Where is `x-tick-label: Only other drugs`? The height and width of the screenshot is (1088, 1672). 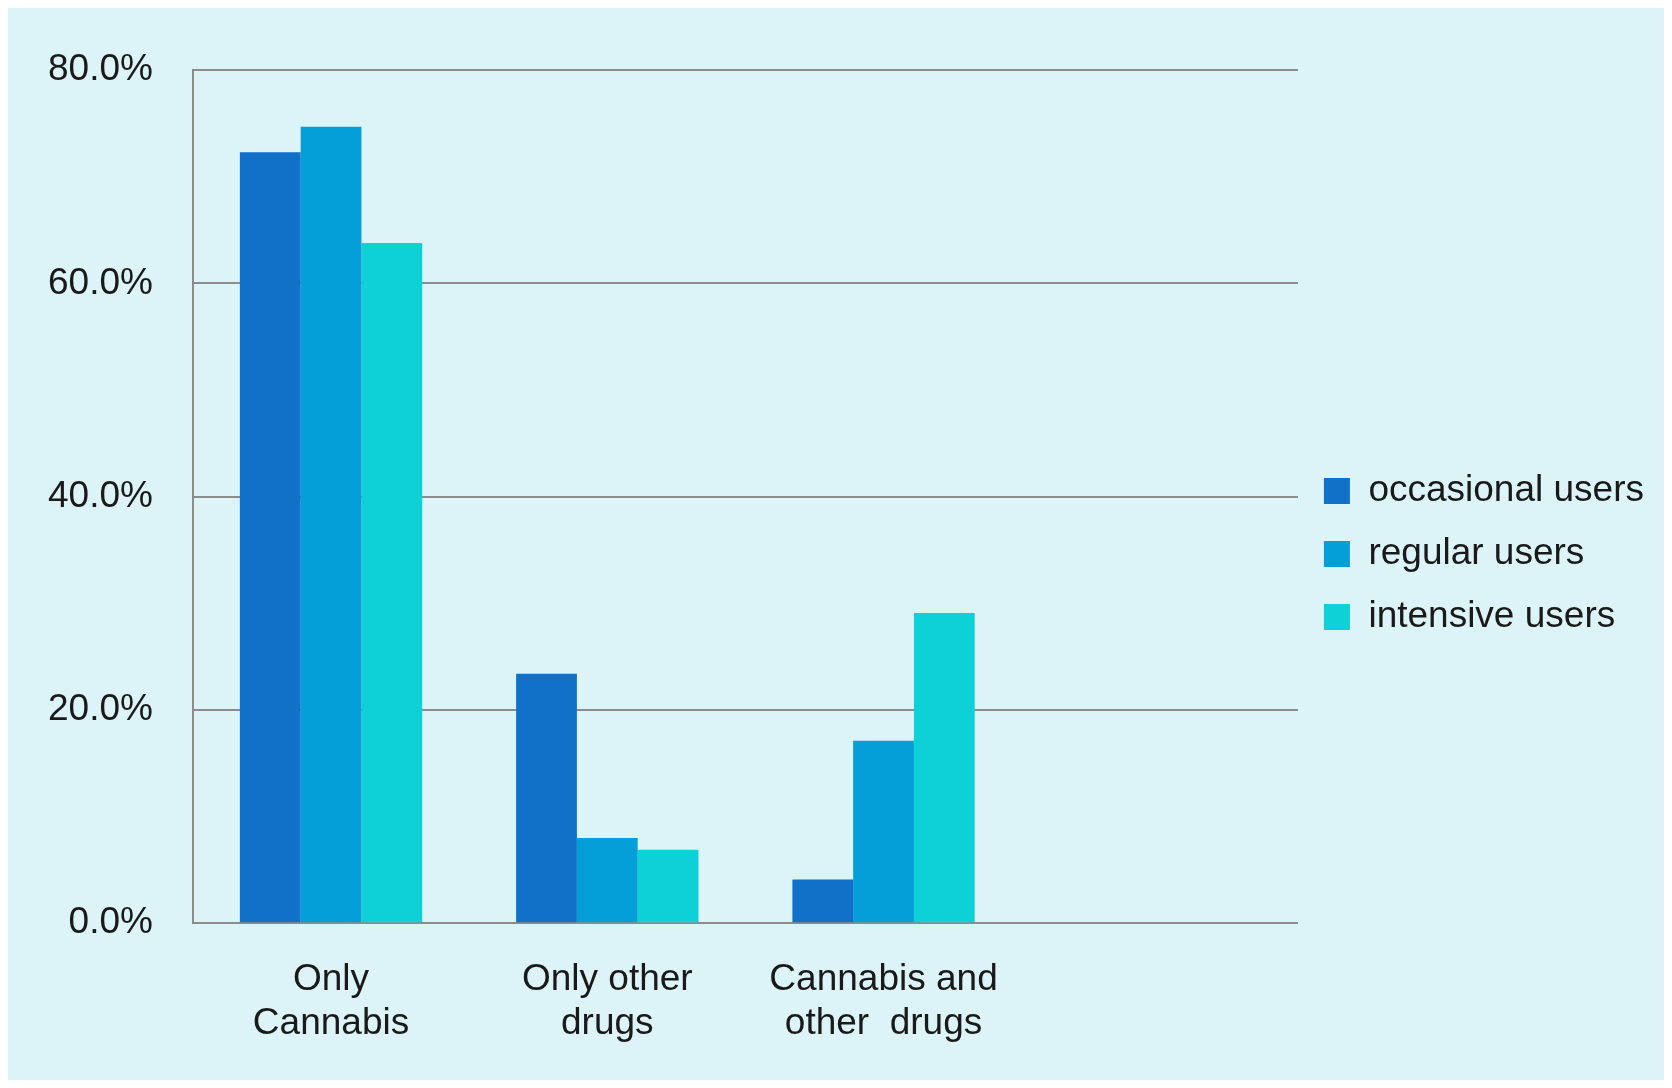
x-tick-label: Only other drugs is located at coordinates (607, 999).